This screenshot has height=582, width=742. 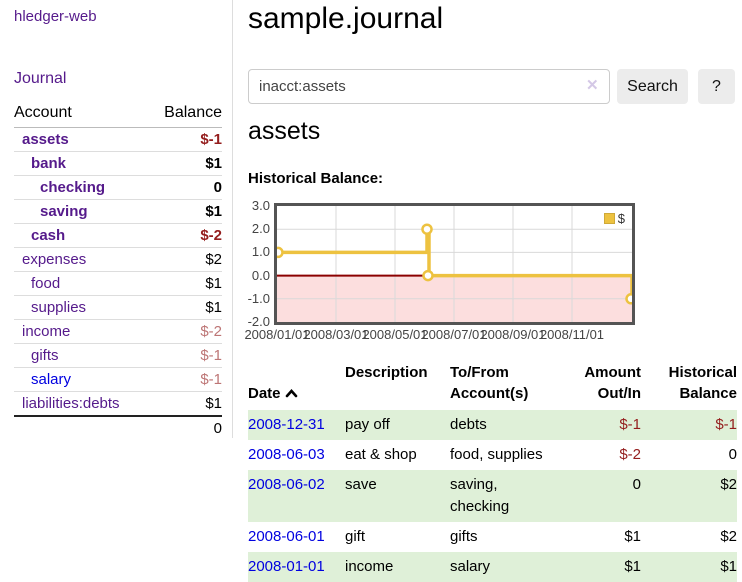 I want to click on chart-plot-area, so click(x=454, y=264).